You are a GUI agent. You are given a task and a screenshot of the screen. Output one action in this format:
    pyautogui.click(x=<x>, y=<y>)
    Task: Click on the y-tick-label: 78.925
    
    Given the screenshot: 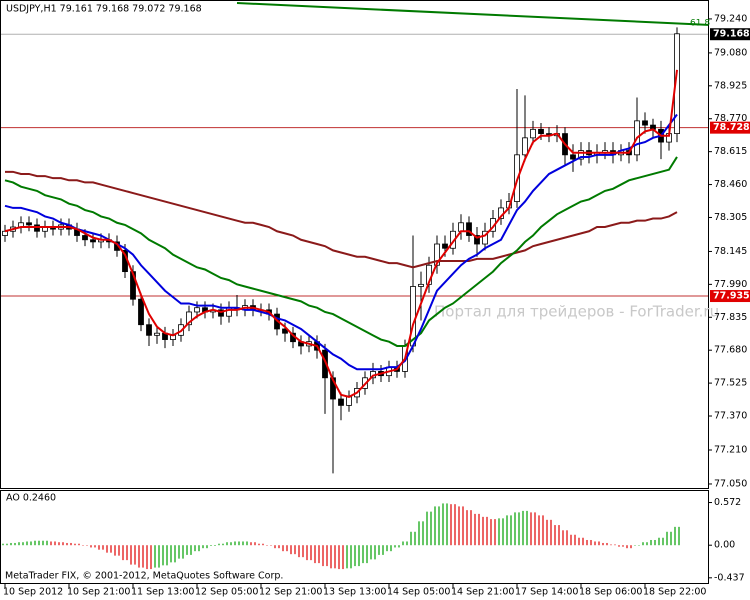 What is the action you would take?
    pyautogui.click(x=730, y=85)
    